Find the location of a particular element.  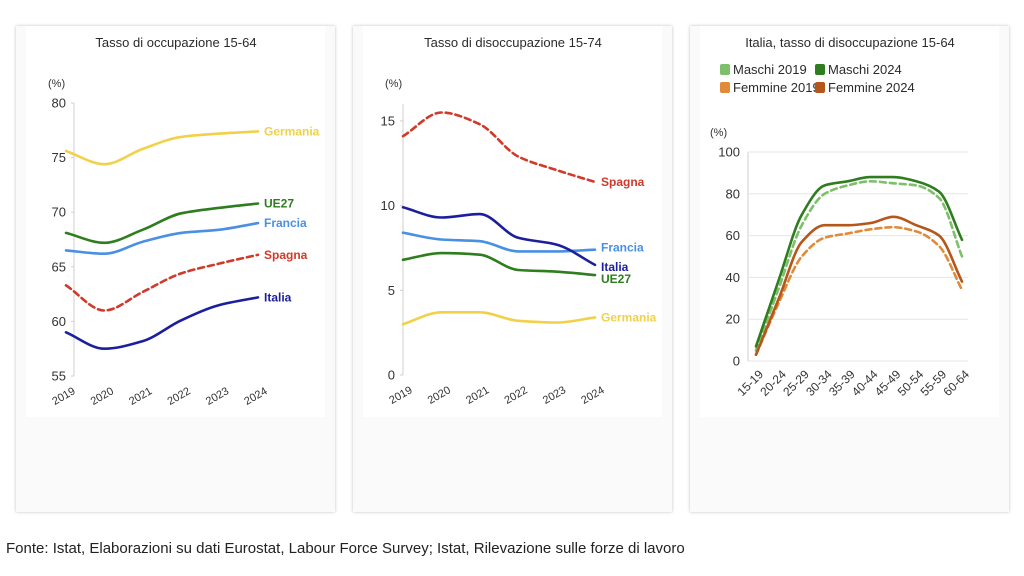

legend-swatch-femmine-2019 is located at coordinates (725, 87).